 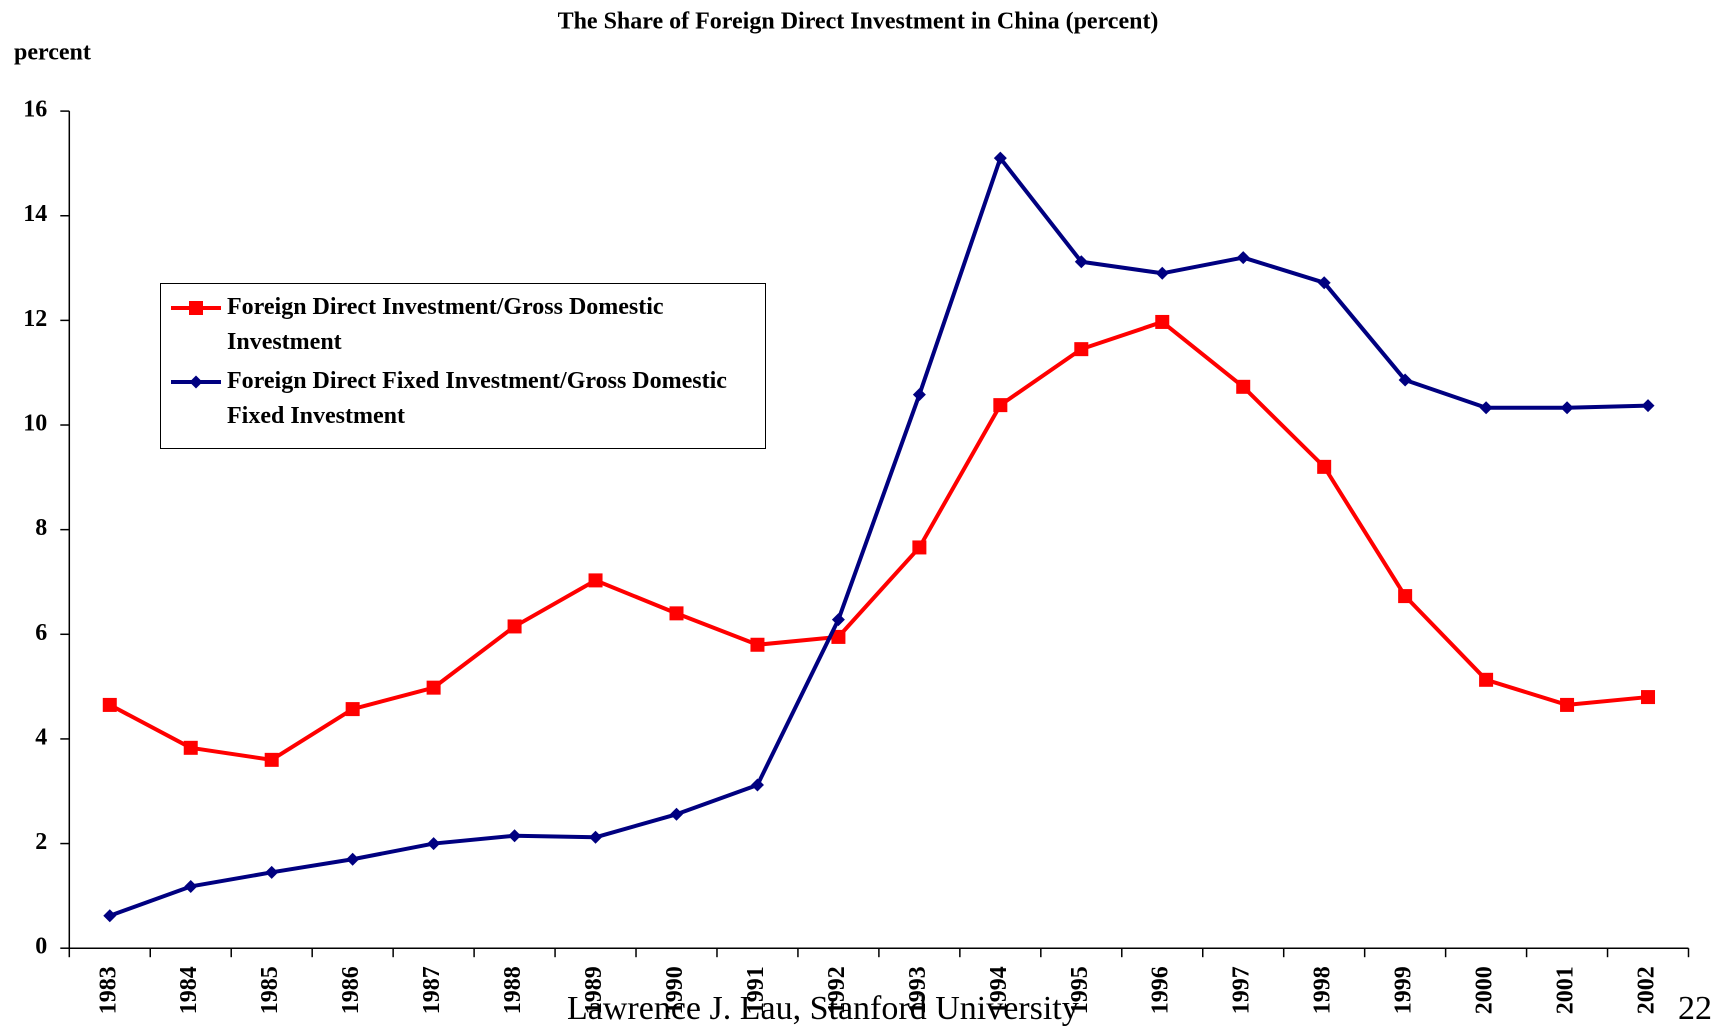 What do you see at coordinates (999, 990) in the screenshot?
I see `x-tick-label: 1994` at bounding box center [999, 990].